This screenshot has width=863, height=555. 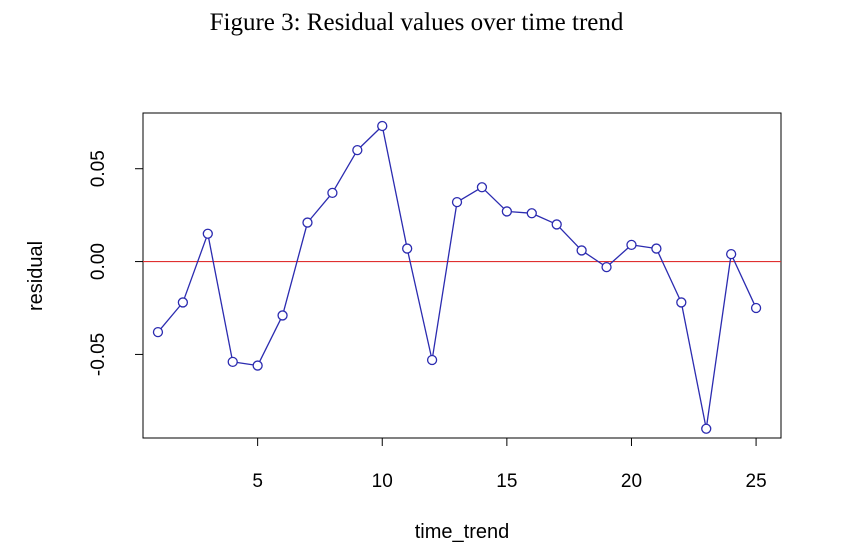 I want to click on x-tick-label: 5, so click(x=257, y=481).